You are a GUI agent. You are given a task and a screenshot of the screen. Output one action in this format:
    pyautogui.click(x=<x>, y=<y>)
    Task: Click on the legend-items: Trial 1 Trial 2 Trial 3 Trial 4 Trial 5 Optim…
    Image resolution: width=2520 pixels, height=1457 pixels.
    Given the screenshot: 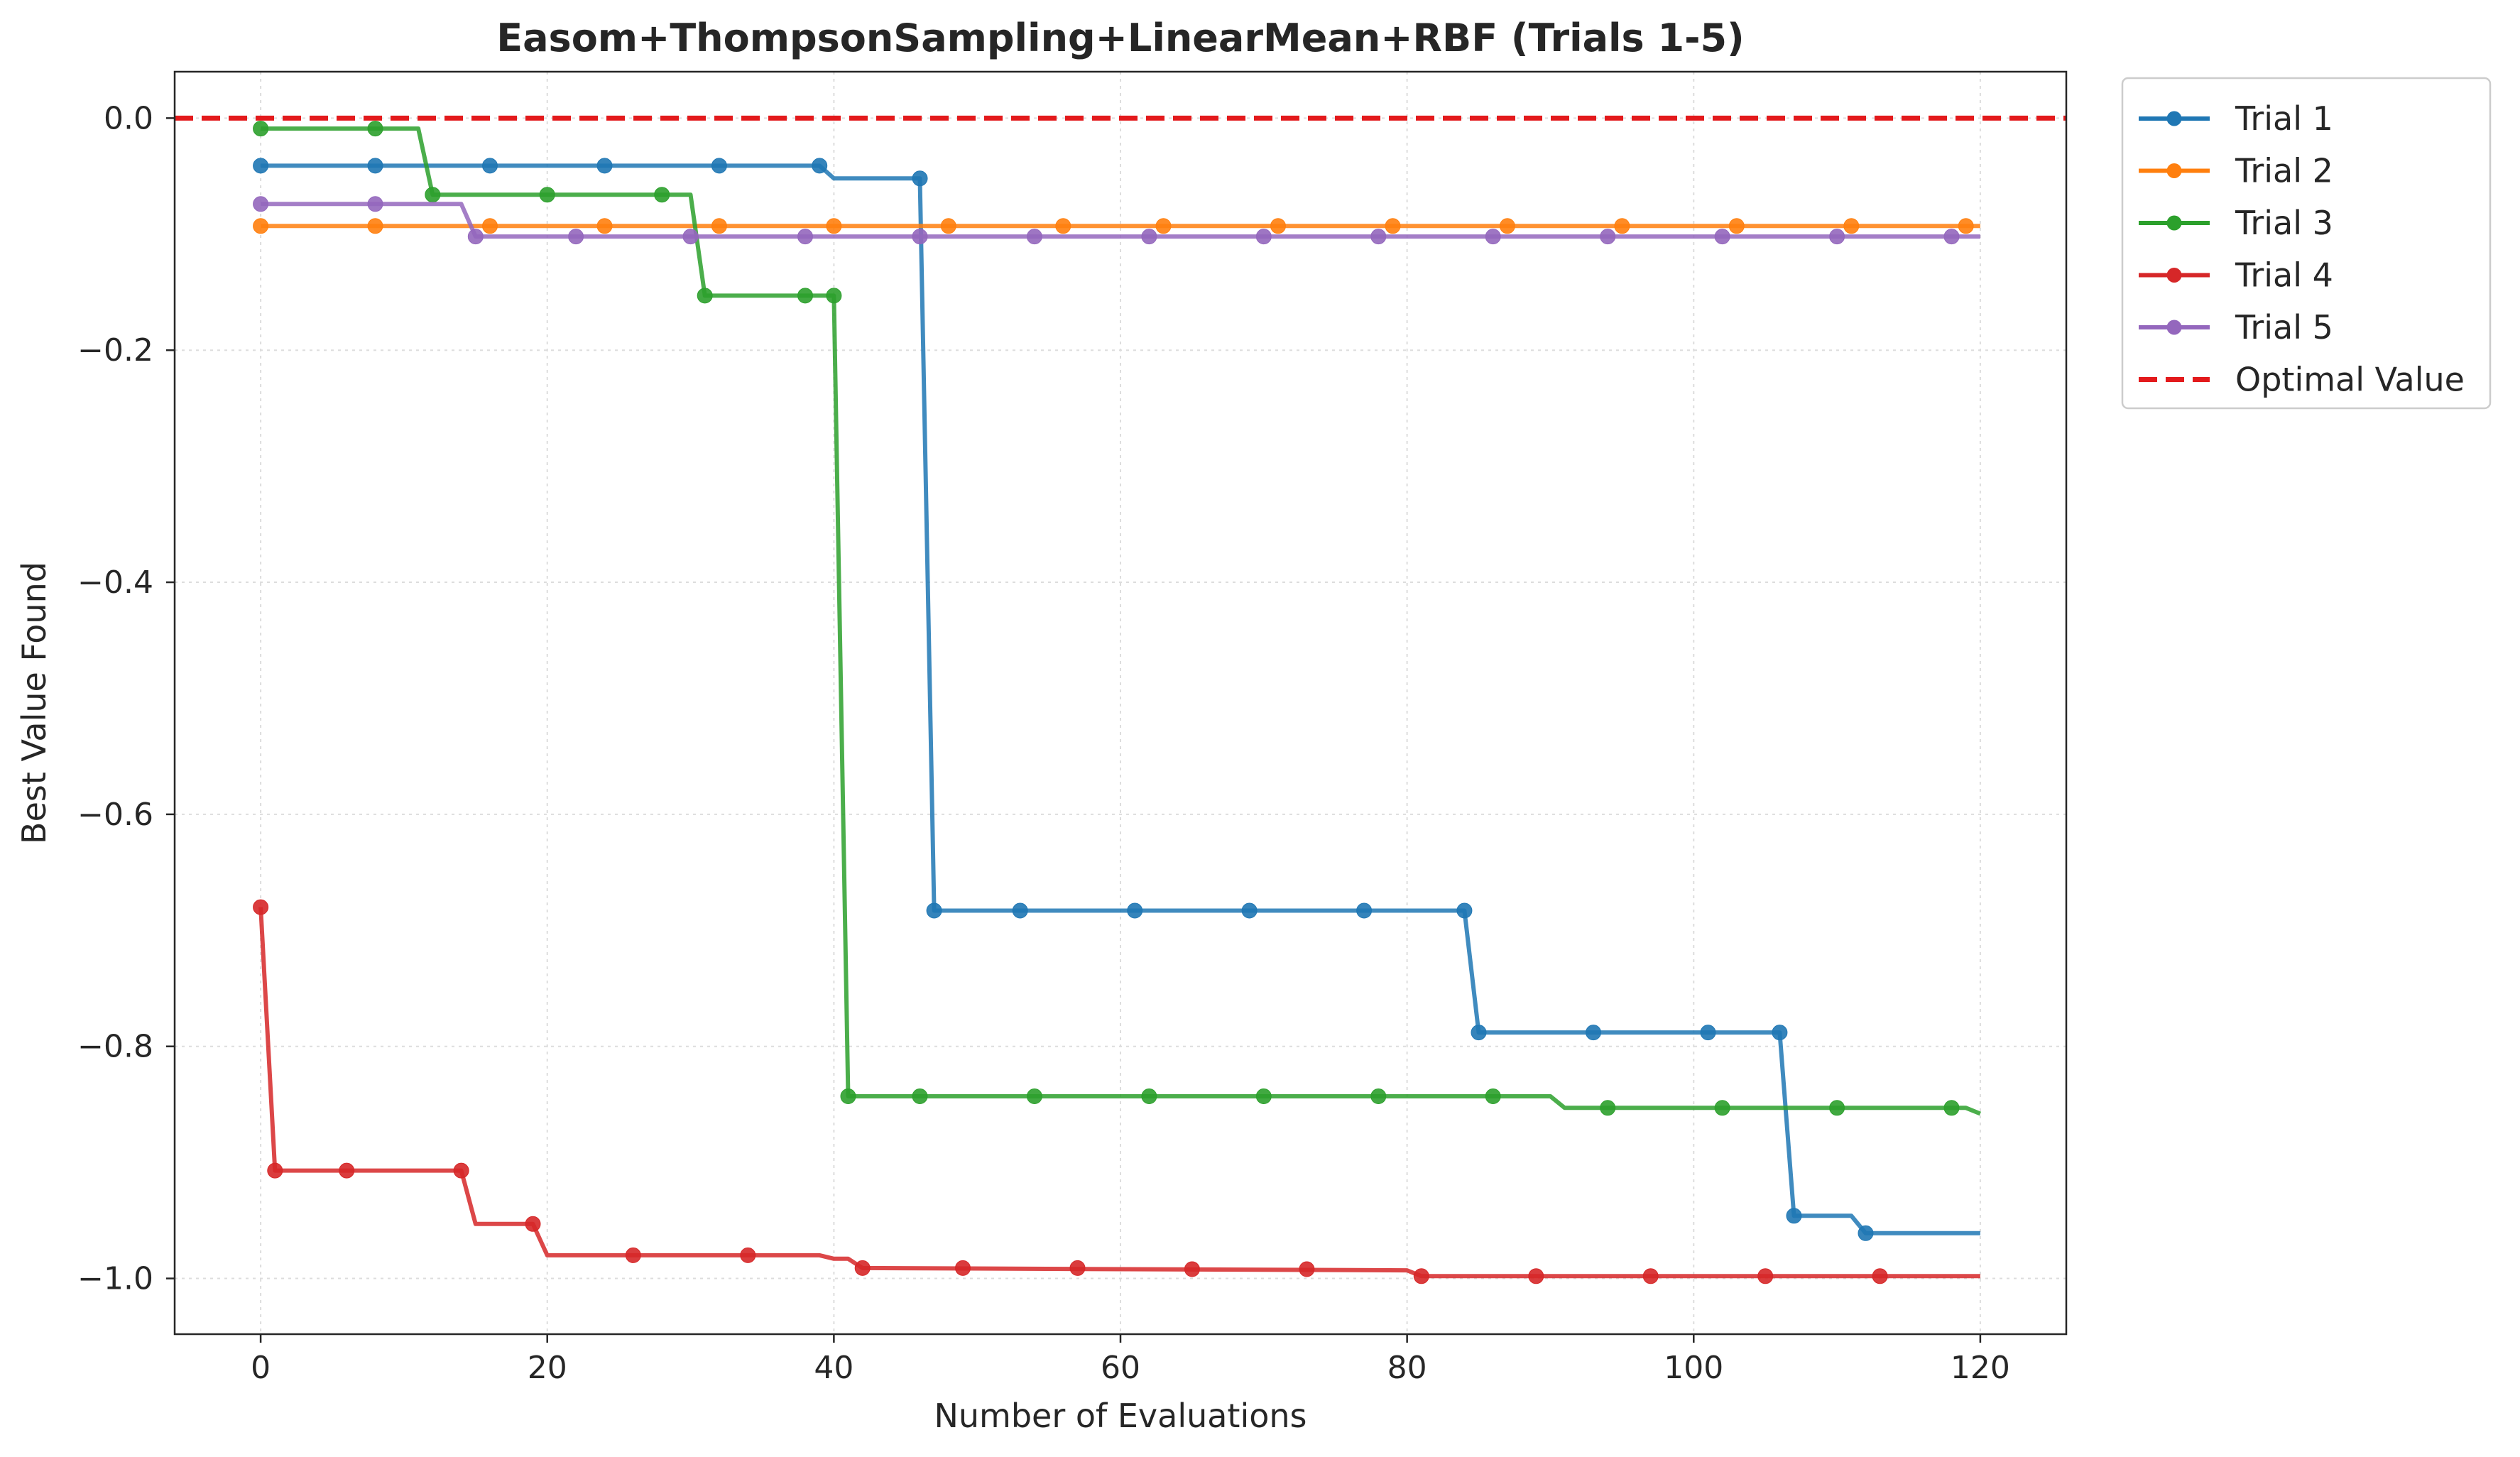 What is the action you would take?
    pyautogui.click(x=2302, y=249)
    